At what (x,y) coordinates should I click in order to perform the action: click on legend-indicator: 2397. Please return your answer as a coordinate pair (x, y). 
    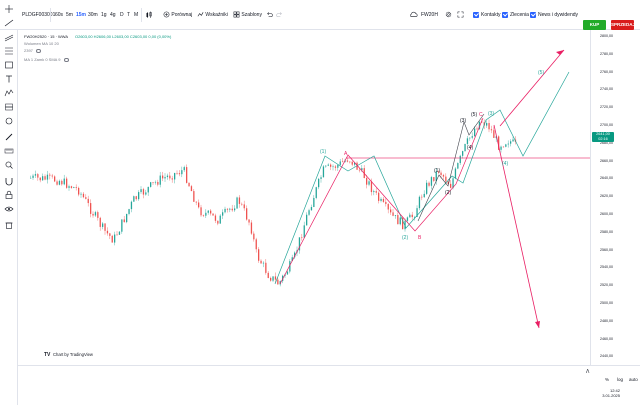
    Looking at the image, I should click on (33, 50).